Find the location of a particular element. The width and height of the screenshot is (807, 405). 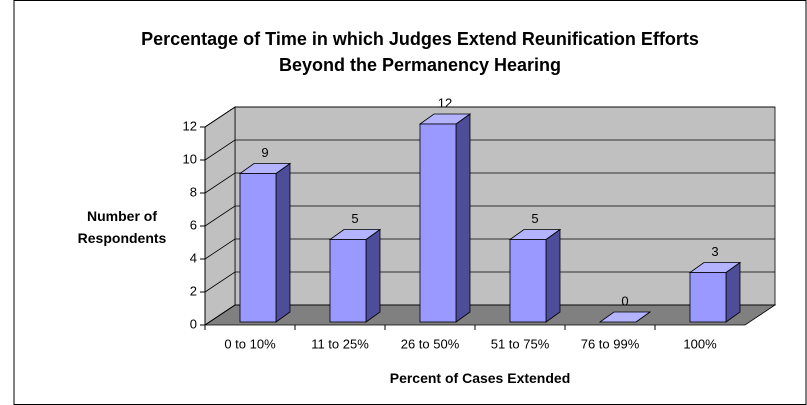

x-tick-label: 76 to 99% is located at coordinates (610, 343).